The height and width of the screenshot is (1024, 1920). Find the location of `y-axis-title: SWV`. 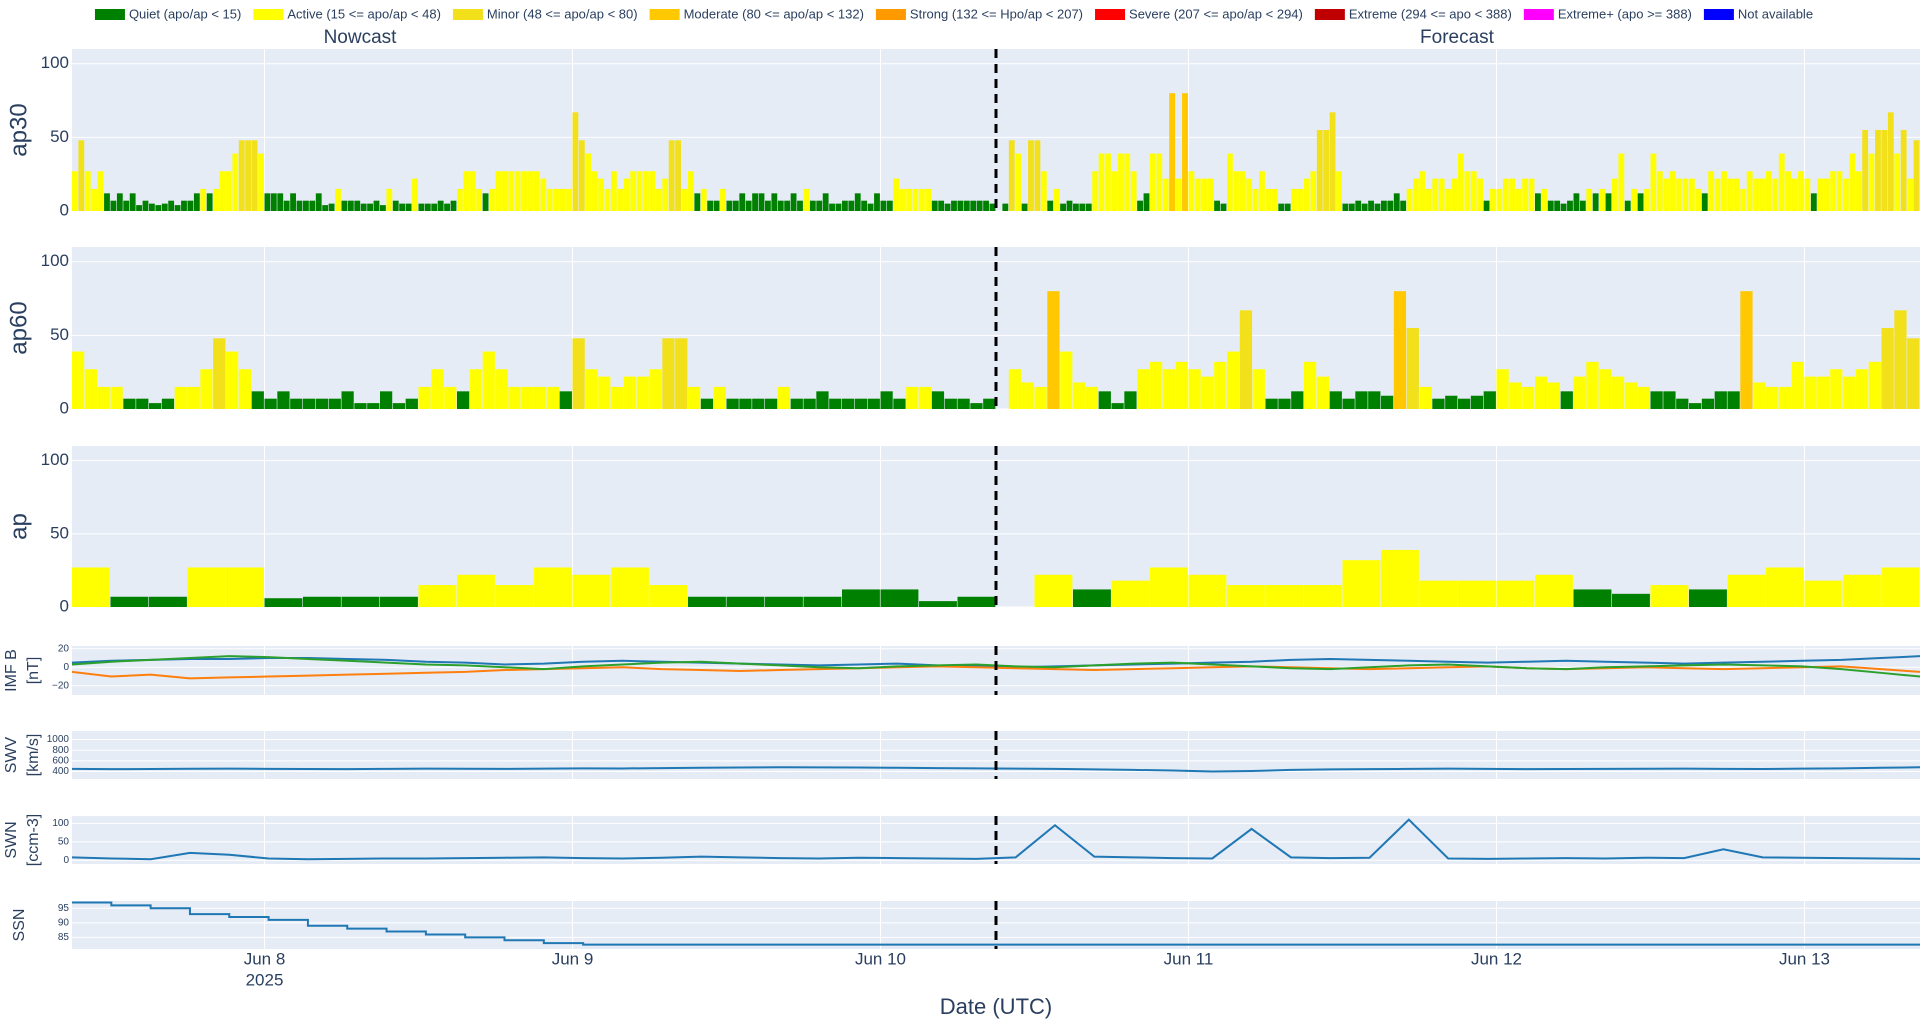

y-axis-title: SWV is located at coordinates (11, 754).